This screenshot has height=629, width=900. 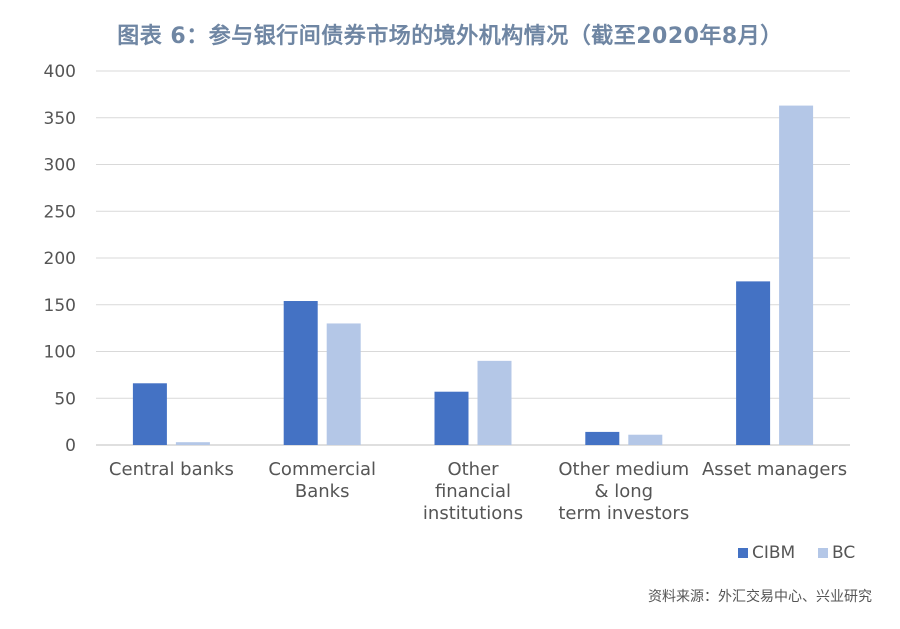 I want to click on legend-swatch-bc, so click(x=823, y=553).